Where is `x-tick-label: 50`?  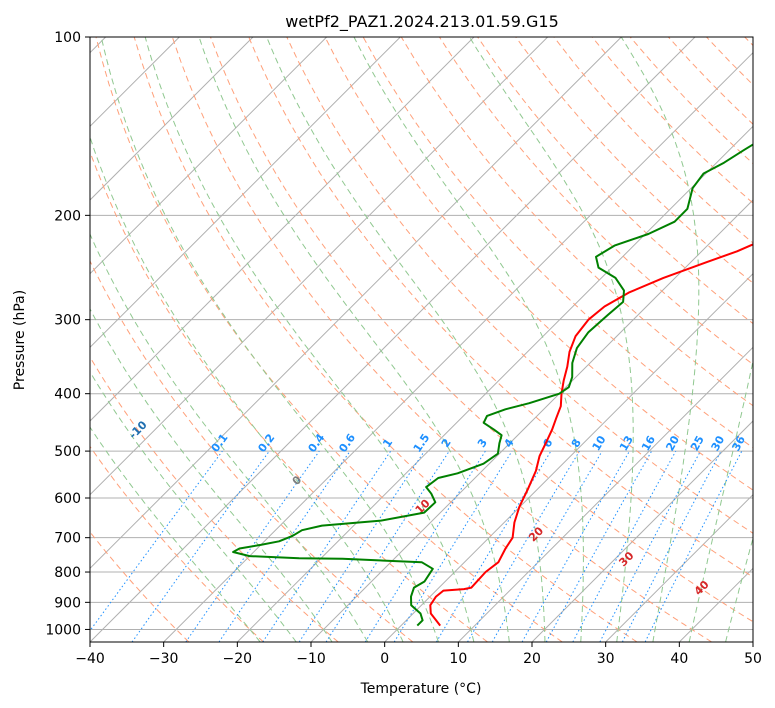 x-tick-label: 50 is located at coordinates (753, 659).